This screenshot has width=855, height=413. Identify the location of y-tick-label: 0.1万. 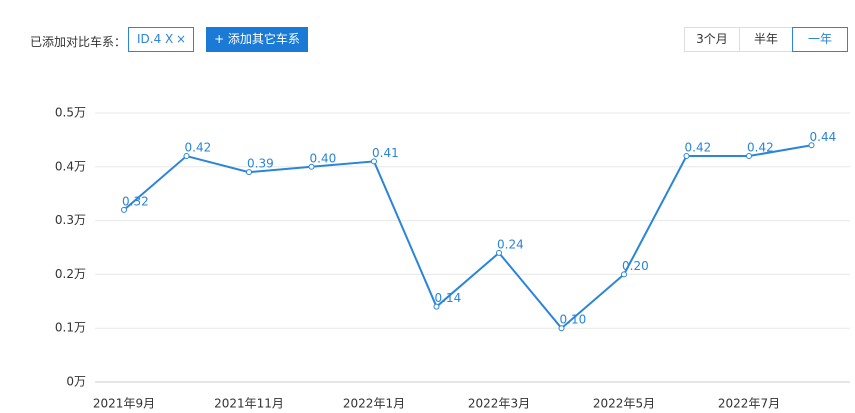
(70, 328).